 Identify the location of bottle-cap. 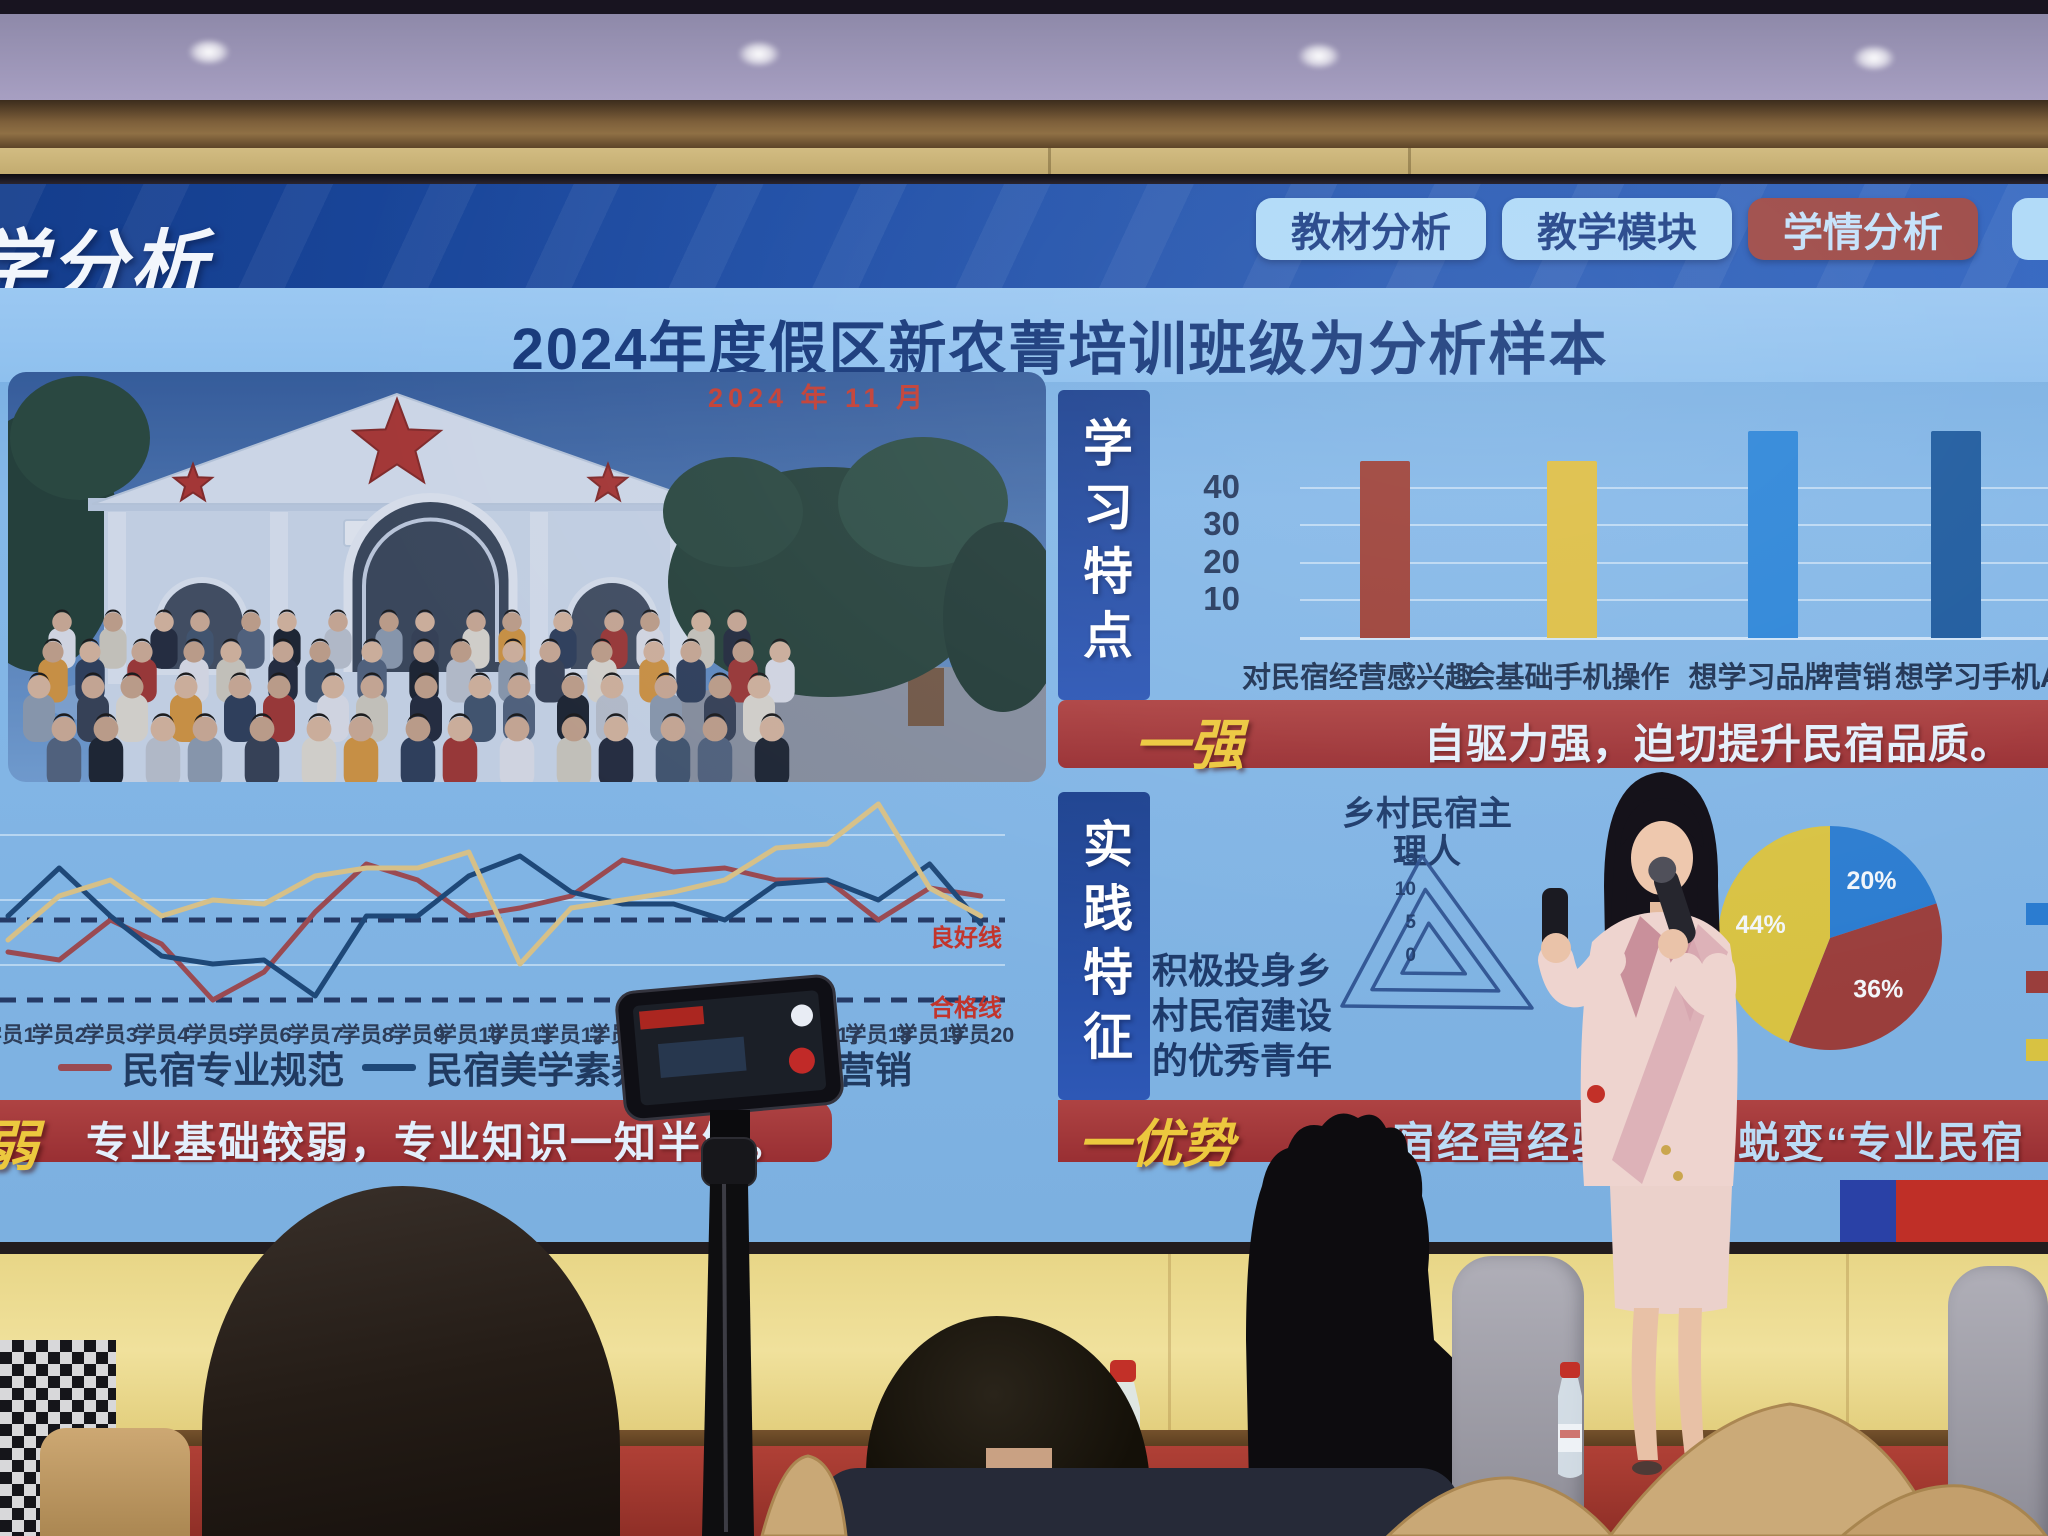
(1123, 1371).